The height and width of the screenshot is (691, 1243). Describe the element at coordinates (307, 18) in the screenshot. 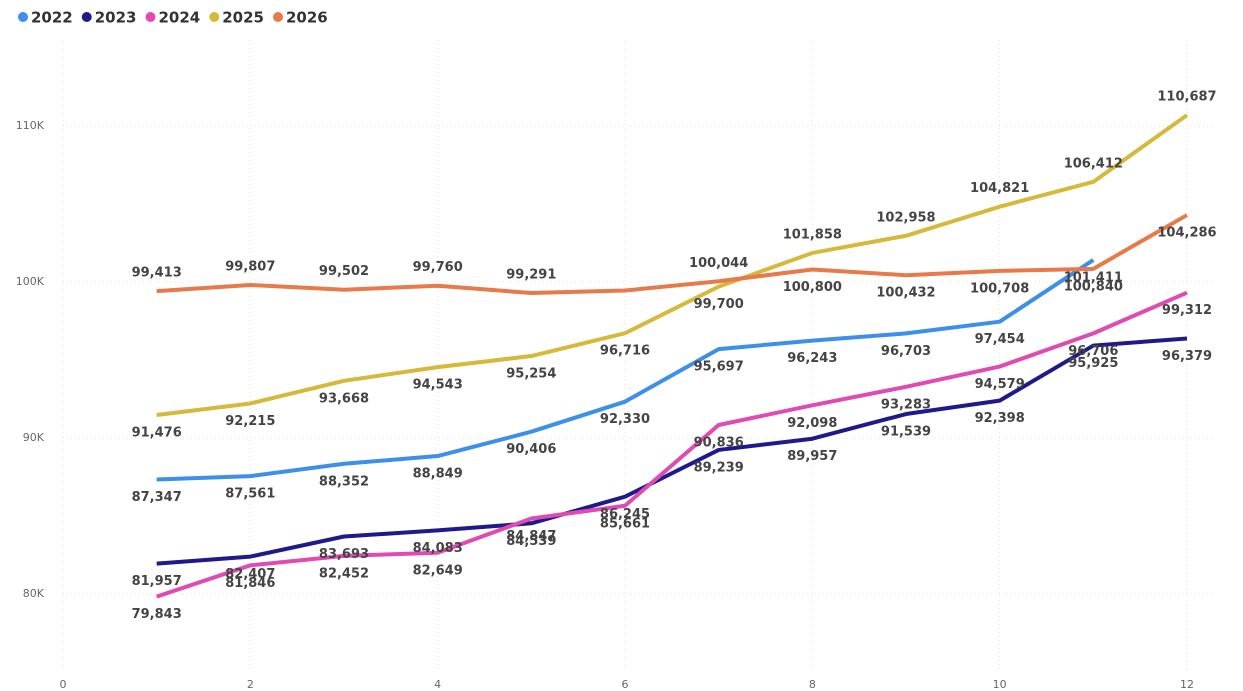

I see `legend-label: 2026` at that location.